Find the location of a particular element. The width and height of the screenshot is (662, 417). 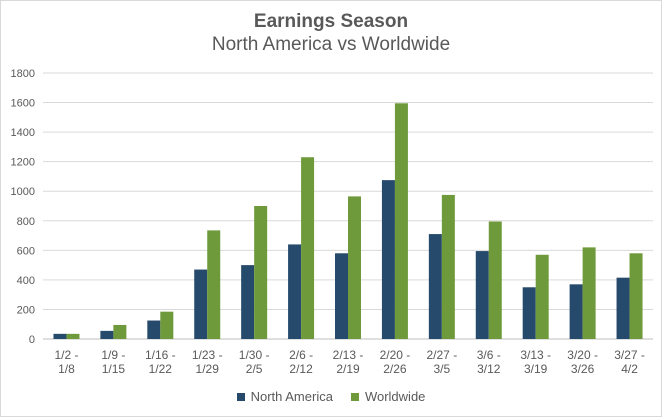

y-tick-label: 400 is located at coordinates (26, 281).